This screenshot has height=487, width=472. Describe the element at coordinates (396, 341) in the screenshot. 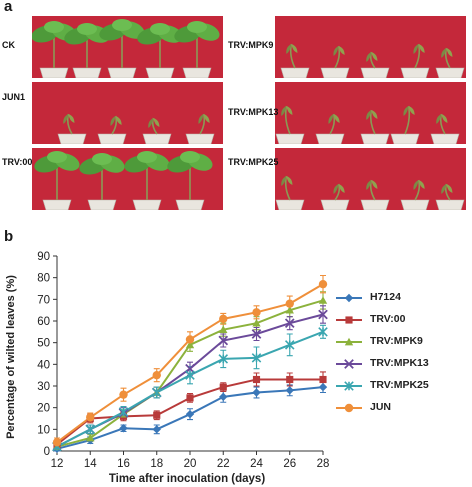

I see `legend-label: TRV:MPK9` at that location.